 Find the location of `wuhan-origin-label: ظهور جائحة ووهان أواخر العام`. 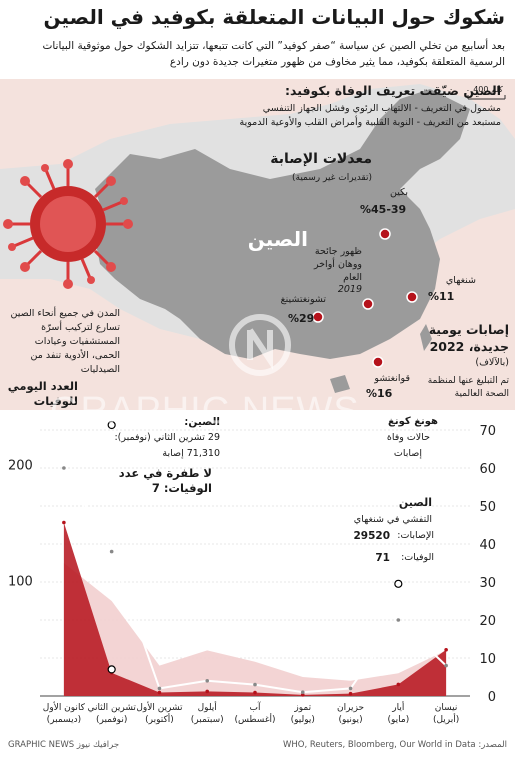

wuhan-origin-label: ظهور جائحة ووهان أواخر العام is located at coordinates (337, 264).